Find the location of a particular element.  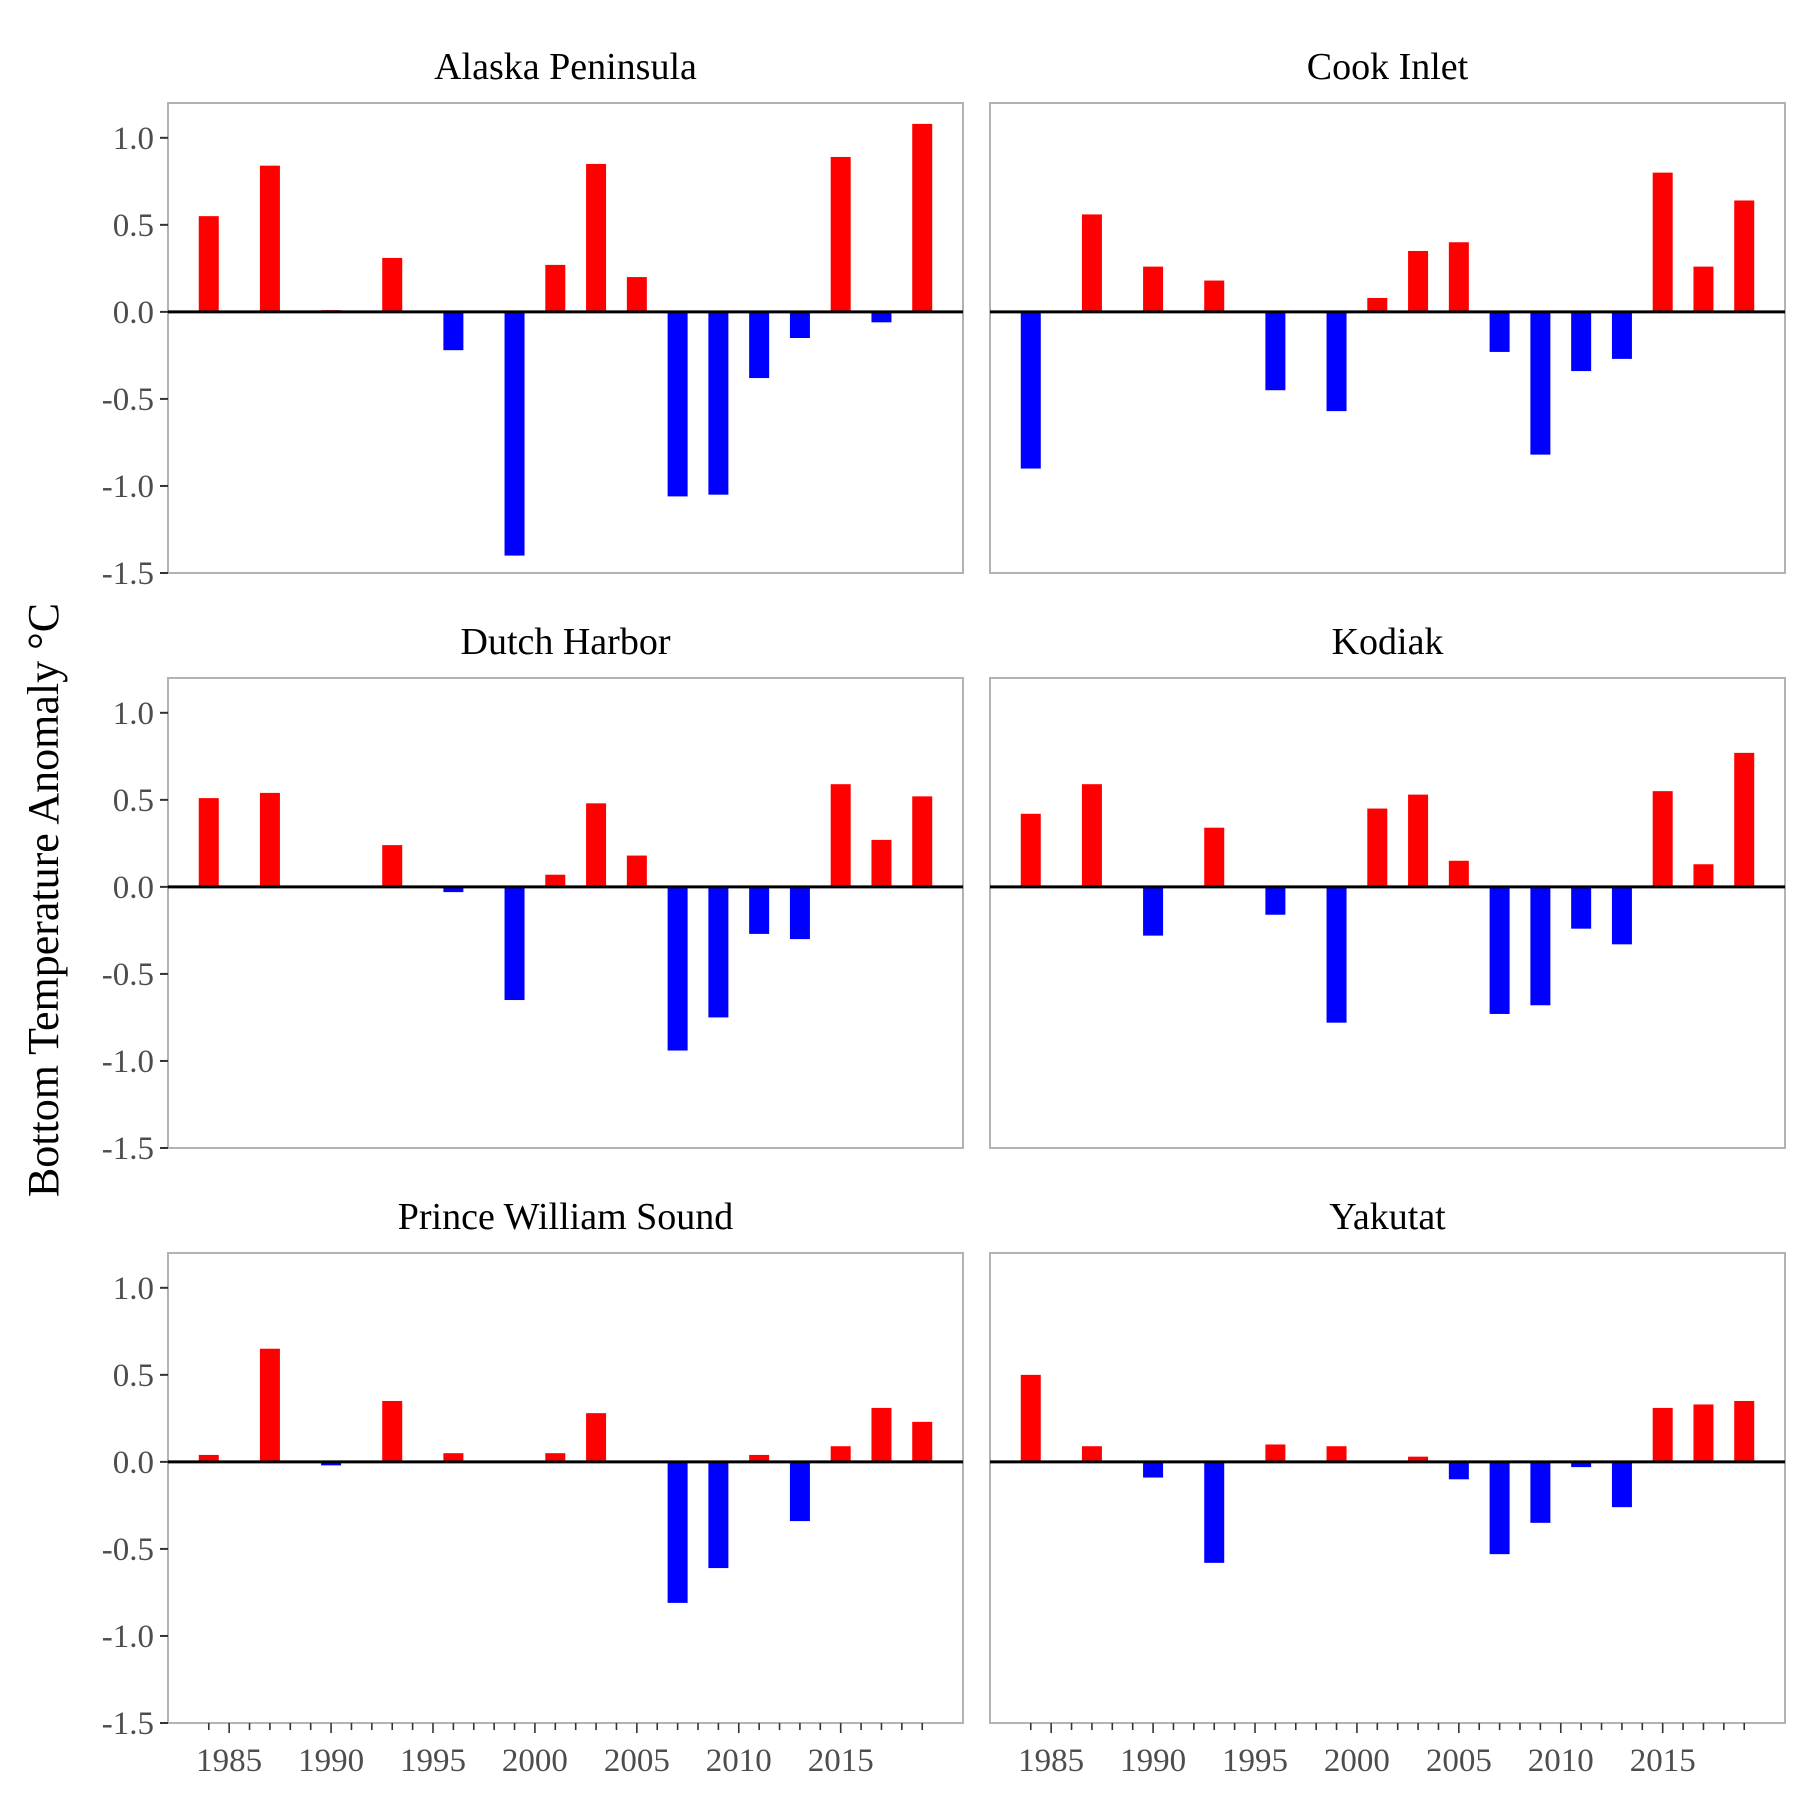

x-tick-label: 2015 is located at coordinates (841, 1761).